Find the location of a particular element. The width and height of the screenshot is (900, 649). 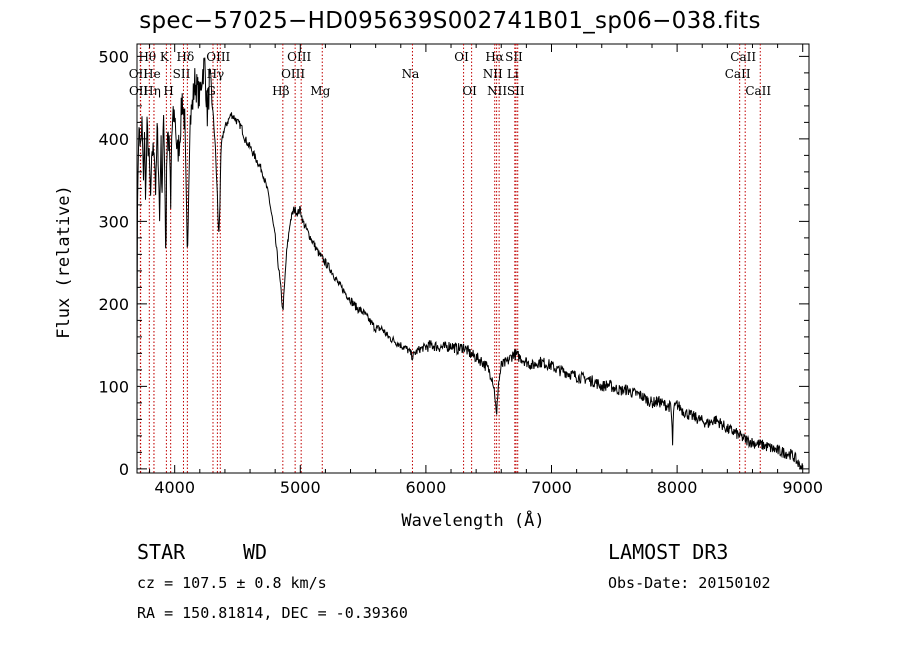

y-axis-label: Flux (relative) is located at coordinates (64, 262).